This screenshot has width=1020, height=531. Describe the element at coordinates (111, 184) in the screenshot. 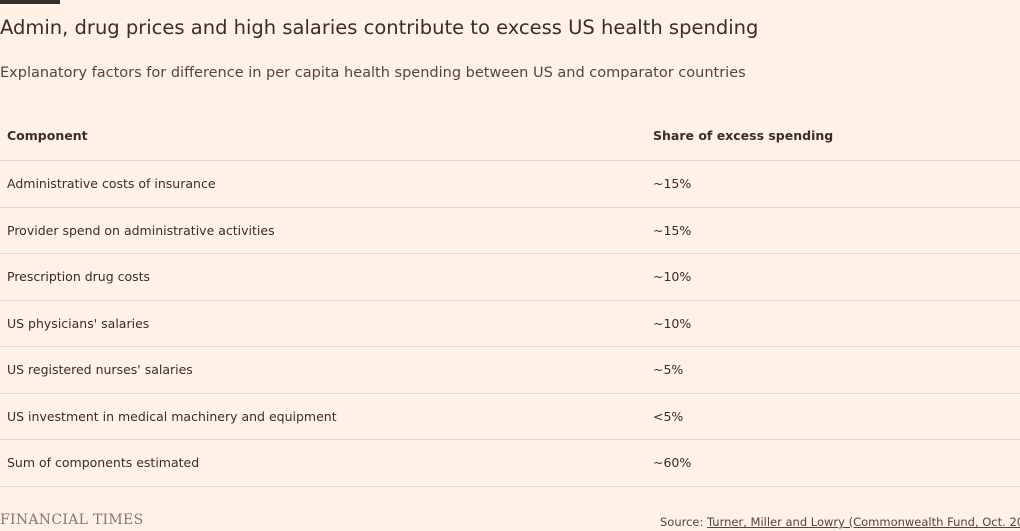

I see `component-cell: Administrative costs of insurance` at that location.